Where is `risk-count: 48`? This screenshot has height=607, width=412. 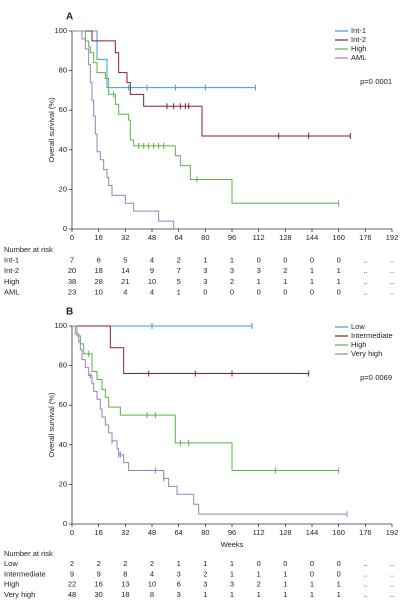 risk-count: 48 is located at coordinates (72, 594).